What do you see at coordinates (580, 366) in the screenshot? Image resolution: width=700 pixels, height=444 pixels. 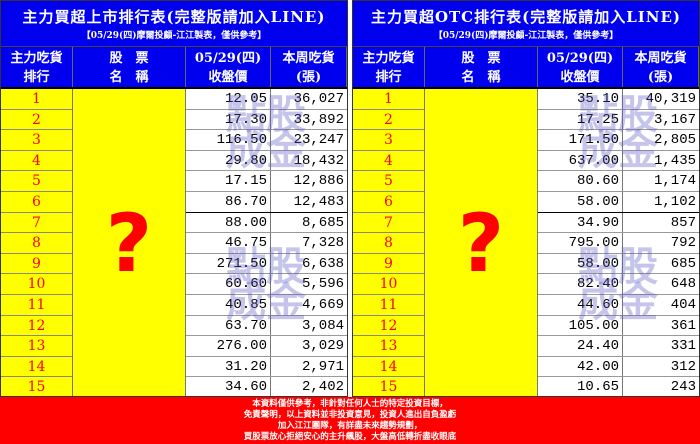 I see `close-price: 42.00` at bounding box center [580, 366].